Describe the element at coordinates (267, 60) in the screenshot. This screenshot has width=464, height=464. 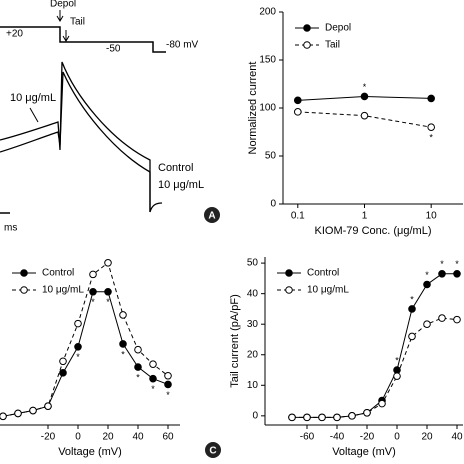
I see `y-tick-label: 150` at that location.